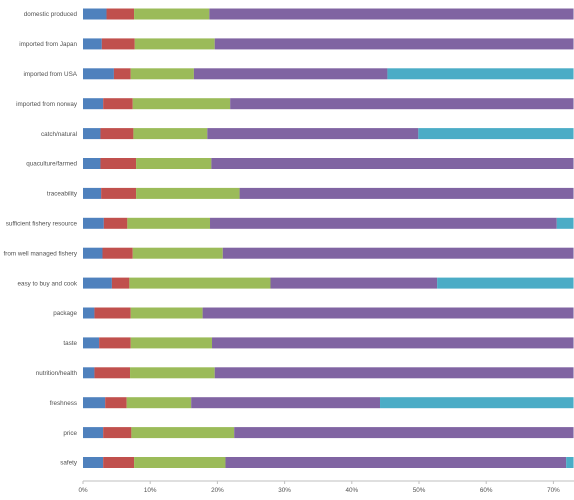  Describe the element at coordinates (217, 490) in the screenshot. I see `x-tick-label: 20%` at that location.